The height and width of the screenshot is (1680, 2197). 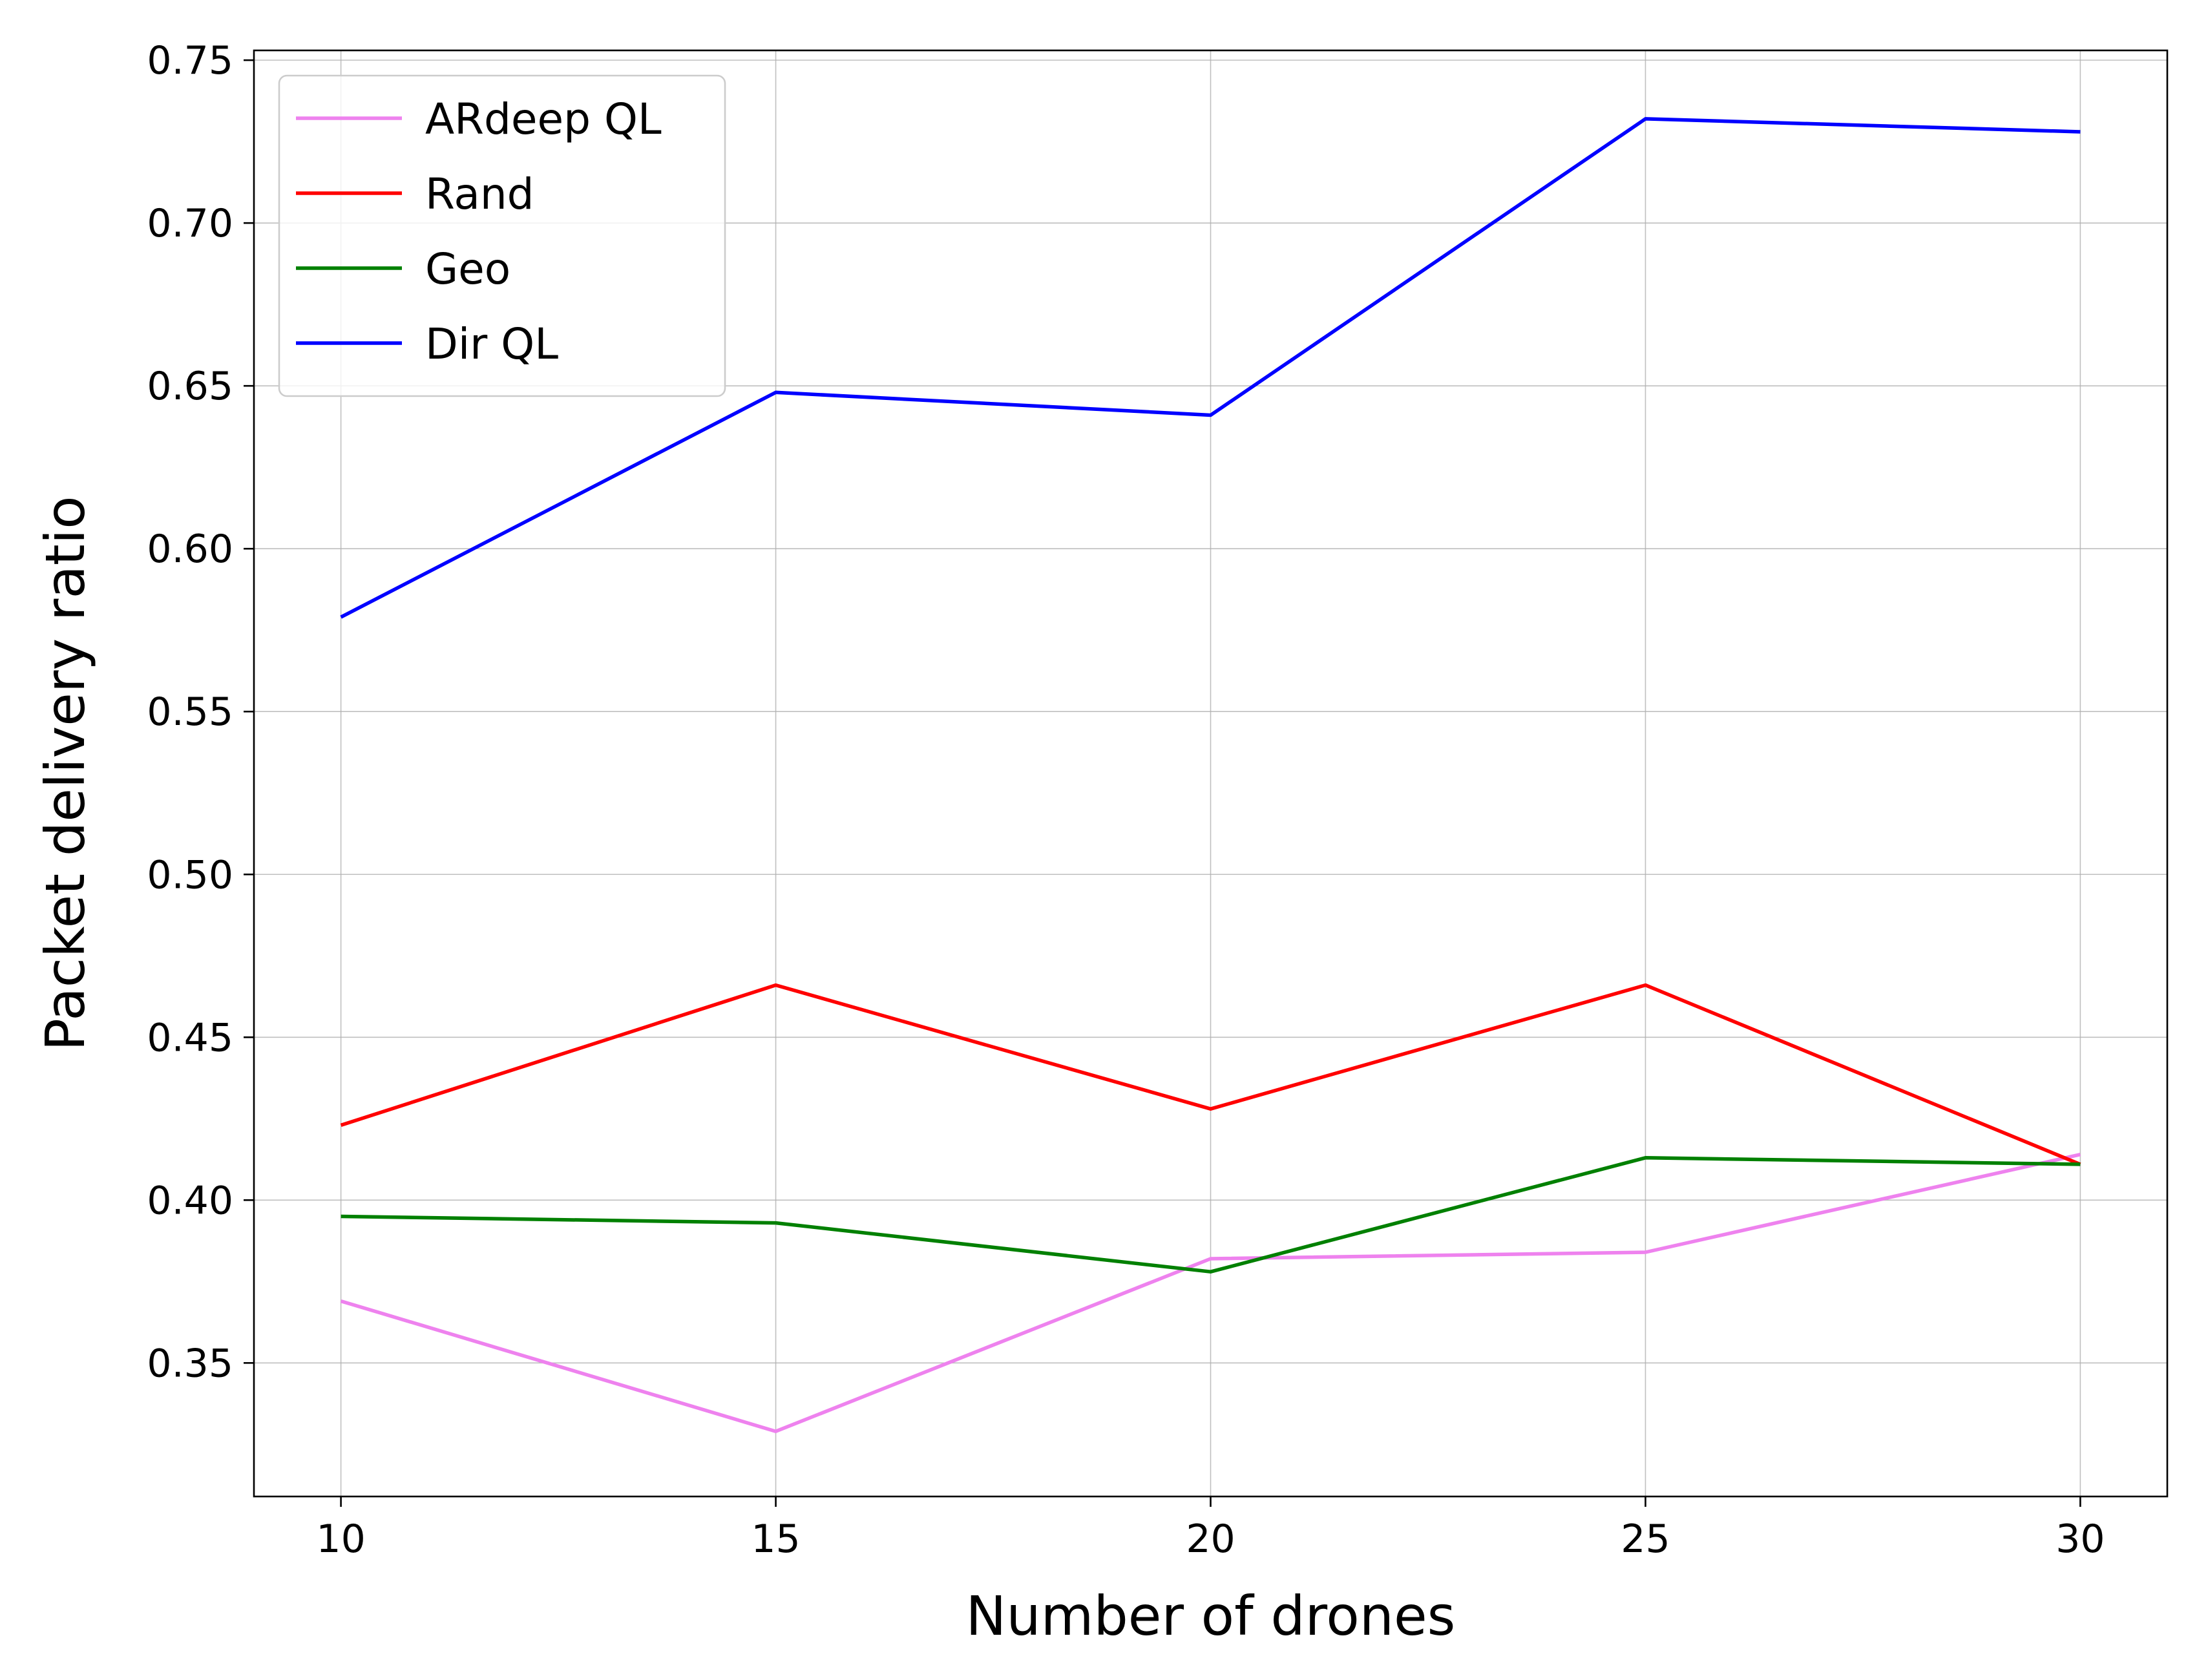 What do you see at coordinates (190, 1037) in the screenshot?
I see `y-tick-label: 0.45` at bounding box center [190, 1037].